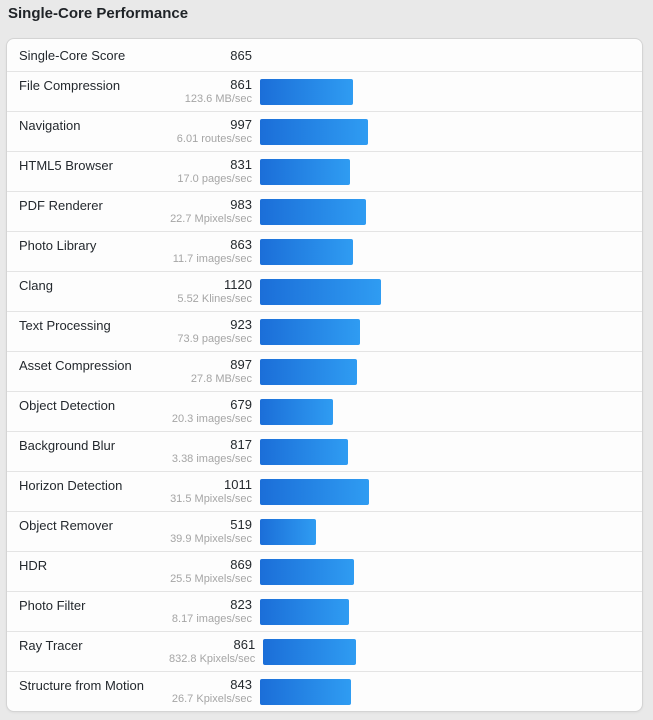 The image size is (653, 720). Describe the element at coordinates (66, 165) in the screenshot. I see `workload-name: HTML5 Browser` at that location.